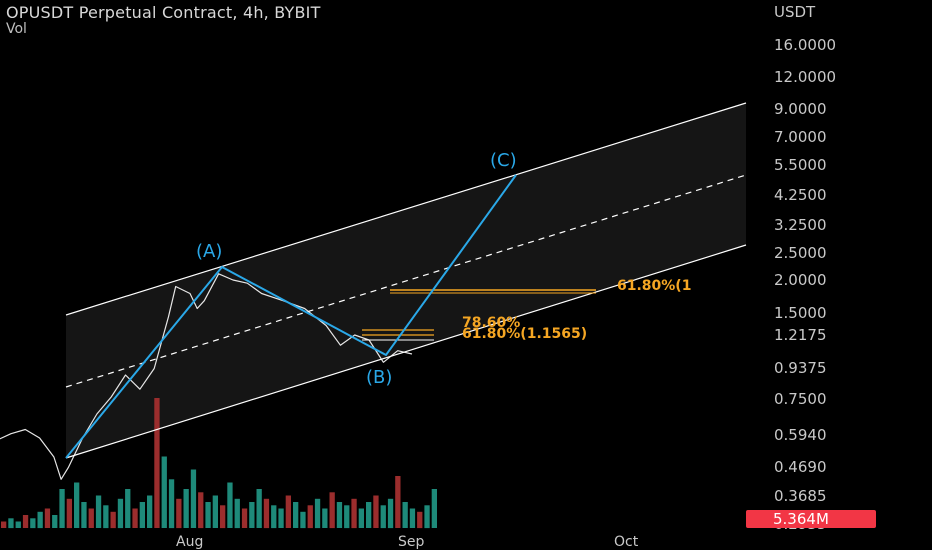 The width and height of the screenshot is (932, 550). Describe the element at coordinates (411, 542) in the screenshot. I see `x-tick-sep: Sep` at that location.